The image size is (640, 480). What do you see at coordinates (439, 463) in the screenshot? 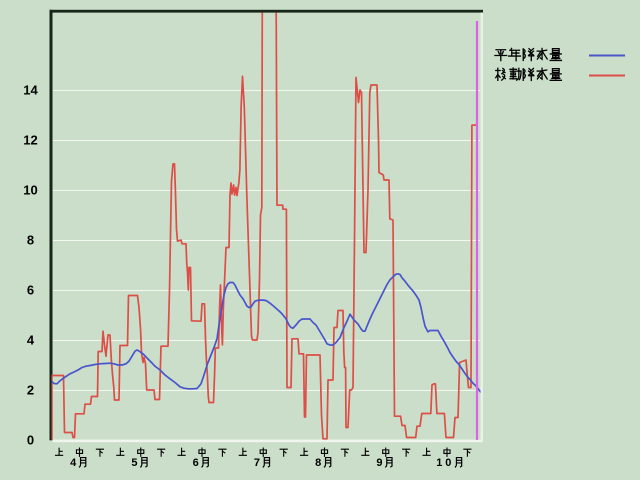
I see `svg-text: 1` at bounding box center [439, 463].